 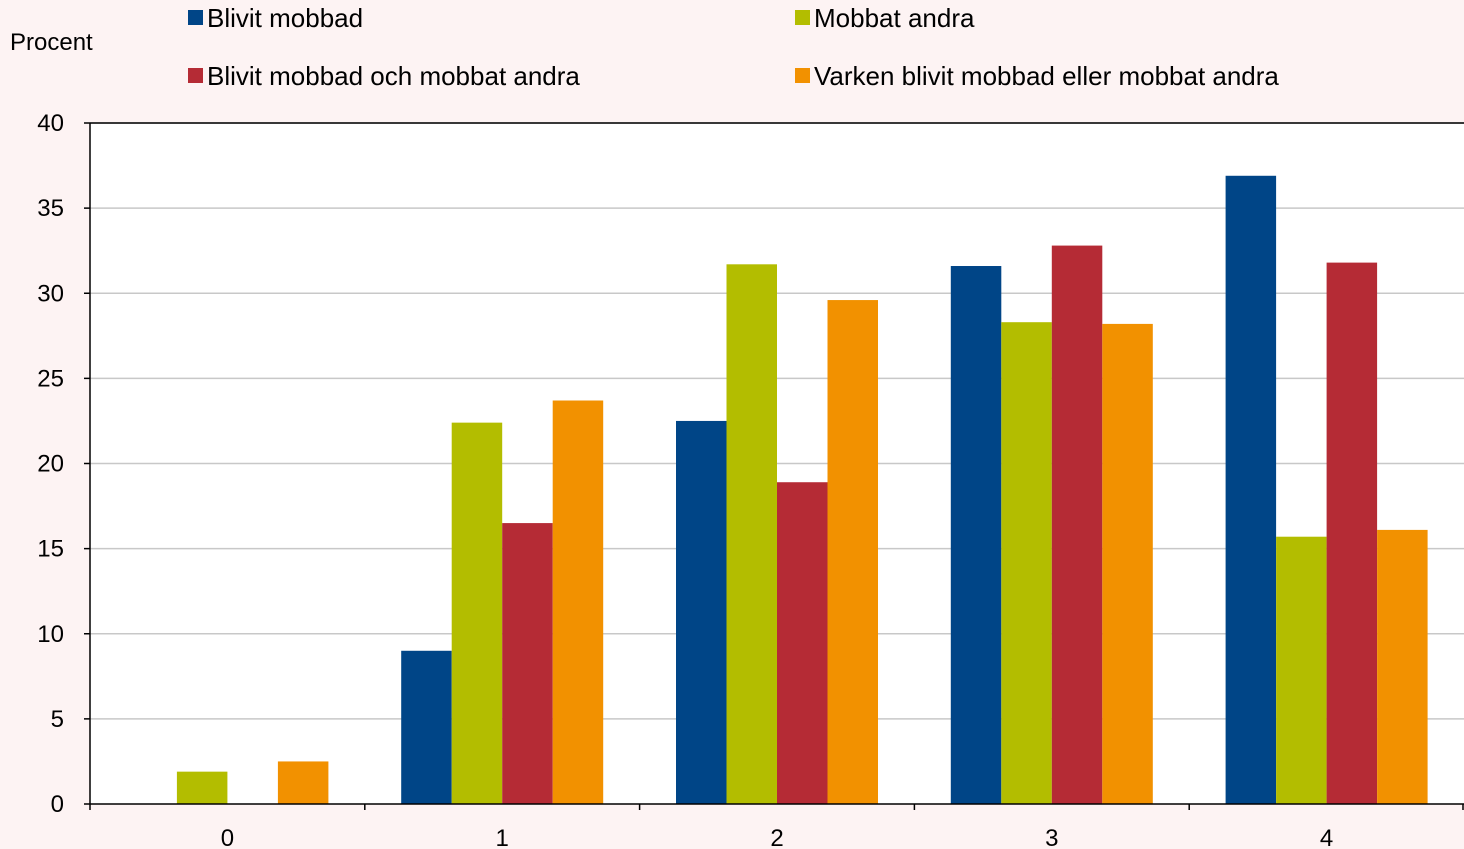 What do you see at coordinates (1326, 837) in the screenshot?
I see `x-tick-label-4: 4` at bounding box center [1326, 837].